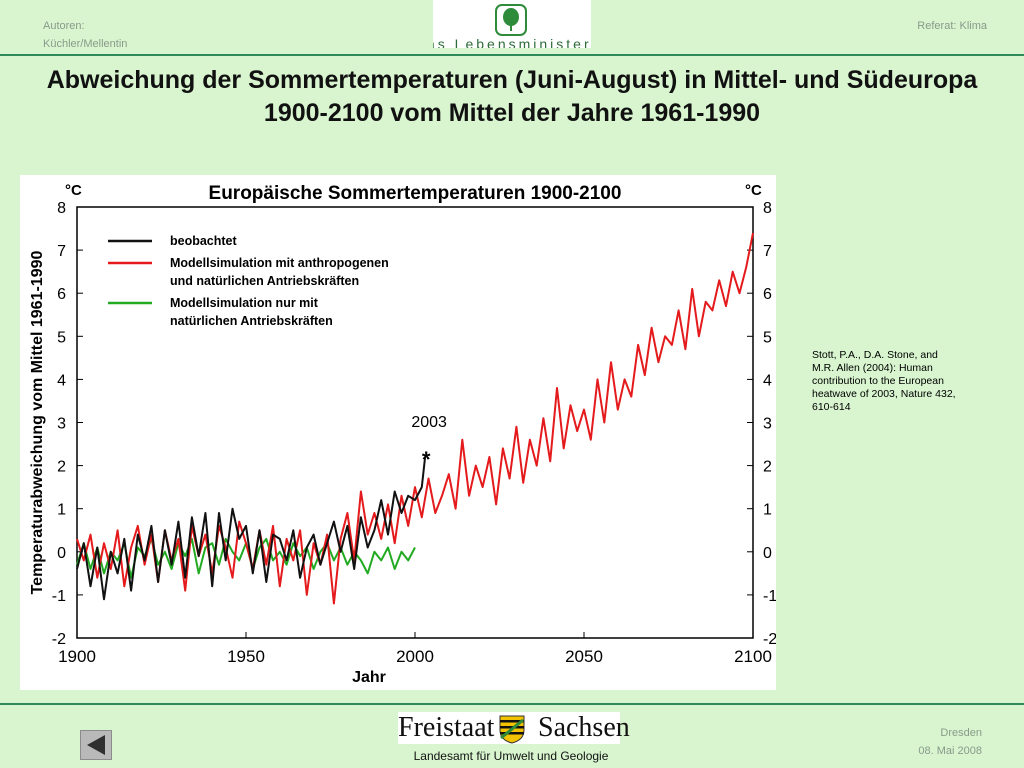  Describe the element at coordinates (61, 553) in the screenshot. I see `y-tick-label-left: 0` at that location.